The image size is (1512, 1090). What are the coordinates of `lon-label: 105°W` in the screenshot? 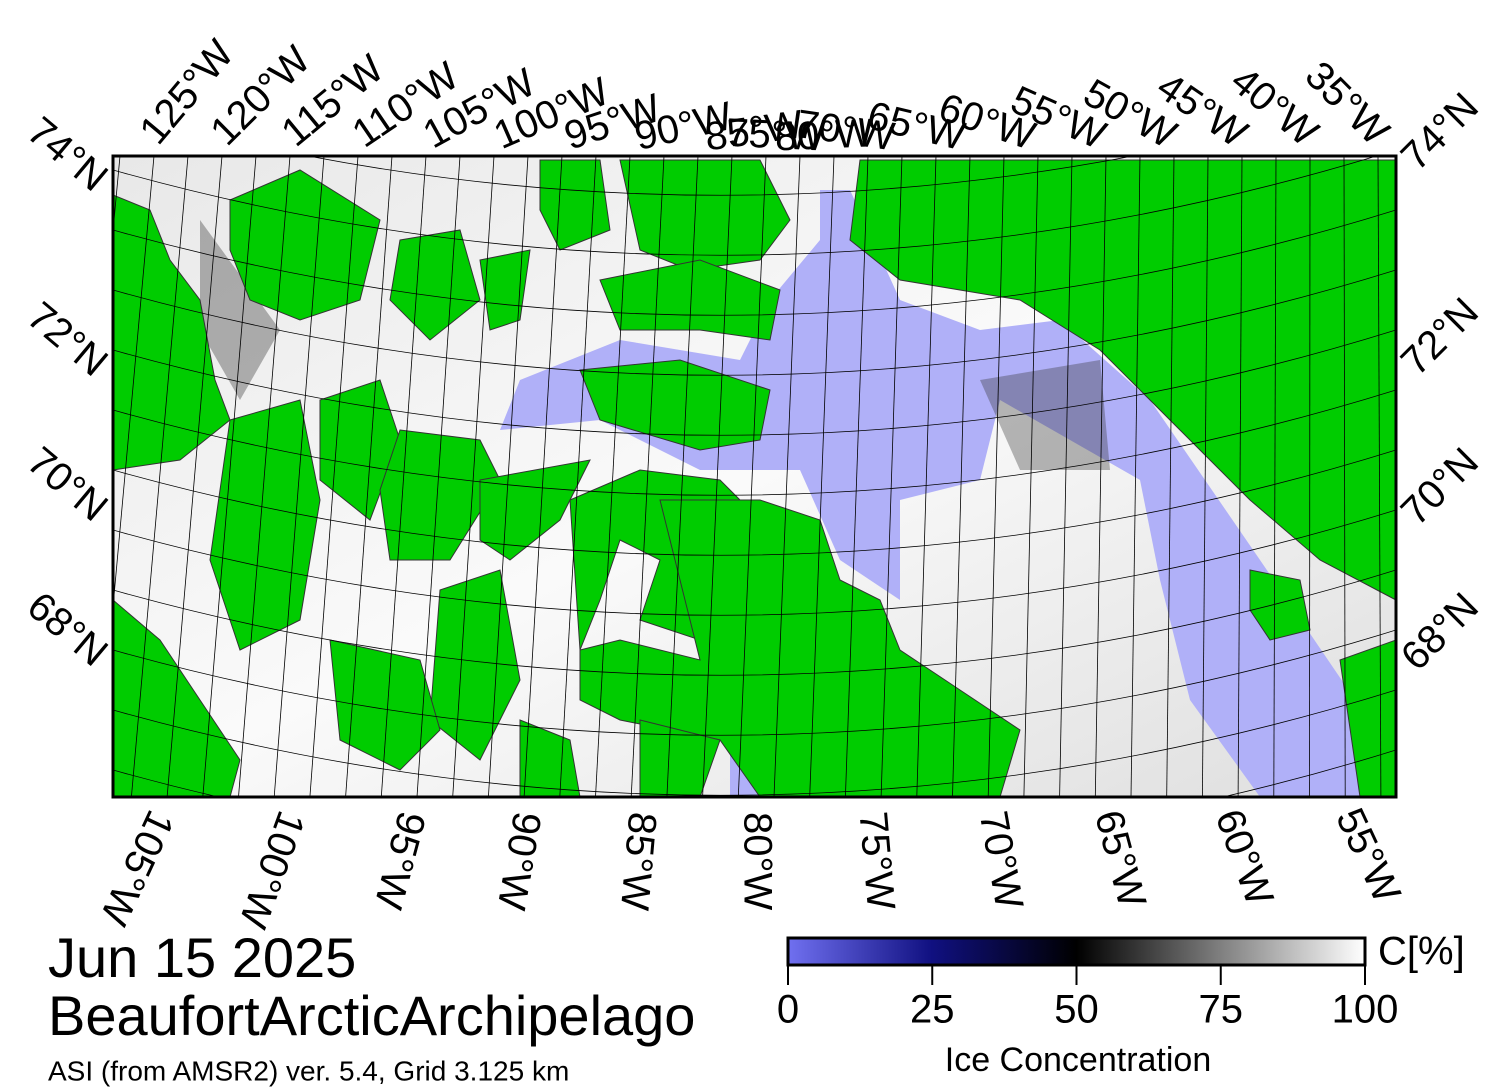 It's located at (136, 868).